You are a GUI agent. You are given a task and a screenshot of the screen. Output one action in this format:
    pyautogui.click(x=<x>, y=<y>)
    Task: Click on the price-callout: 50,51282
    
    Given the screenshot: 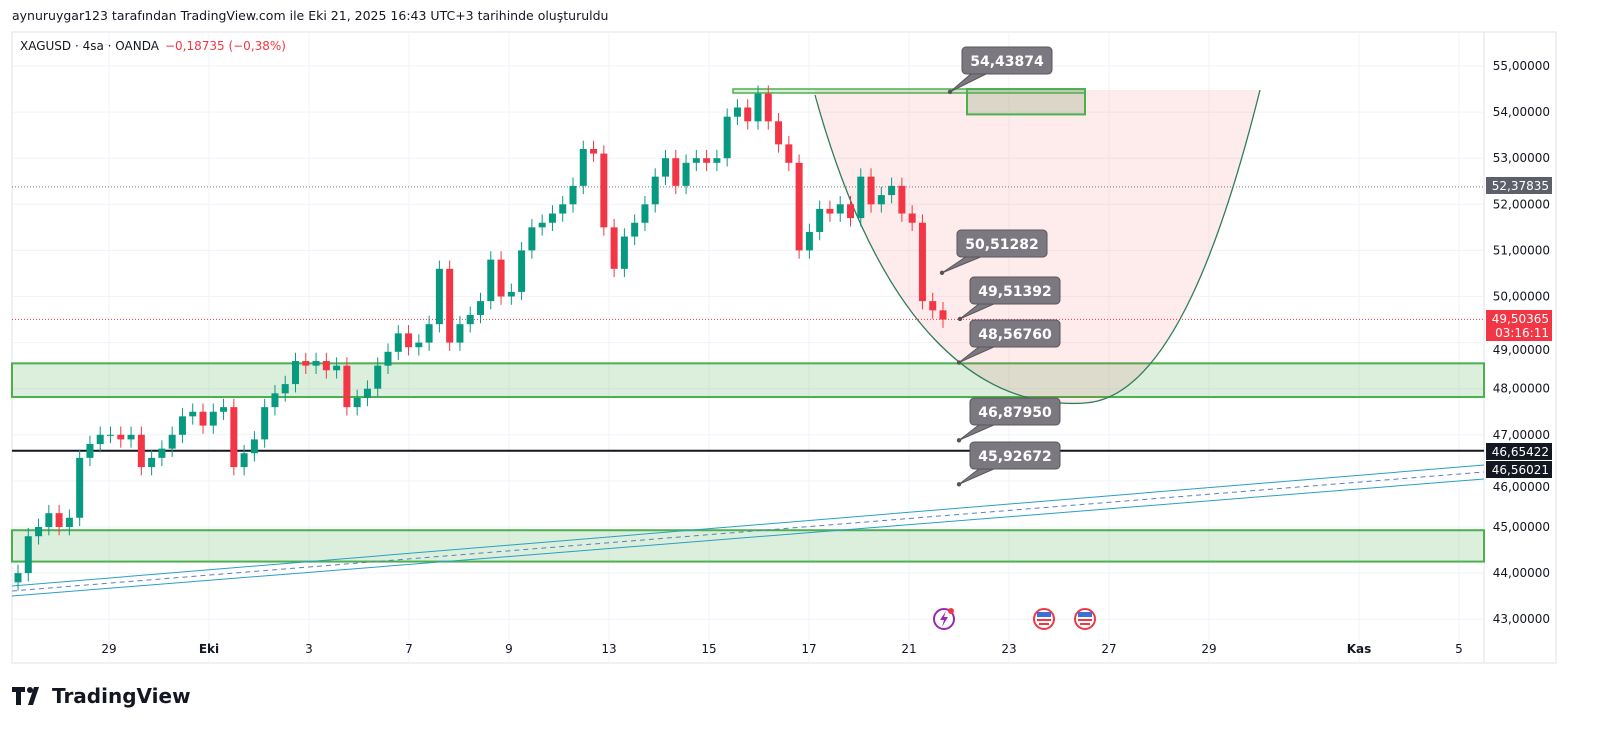 What is the action you would take?
    pyautogui.click(x=993, y=252)
    